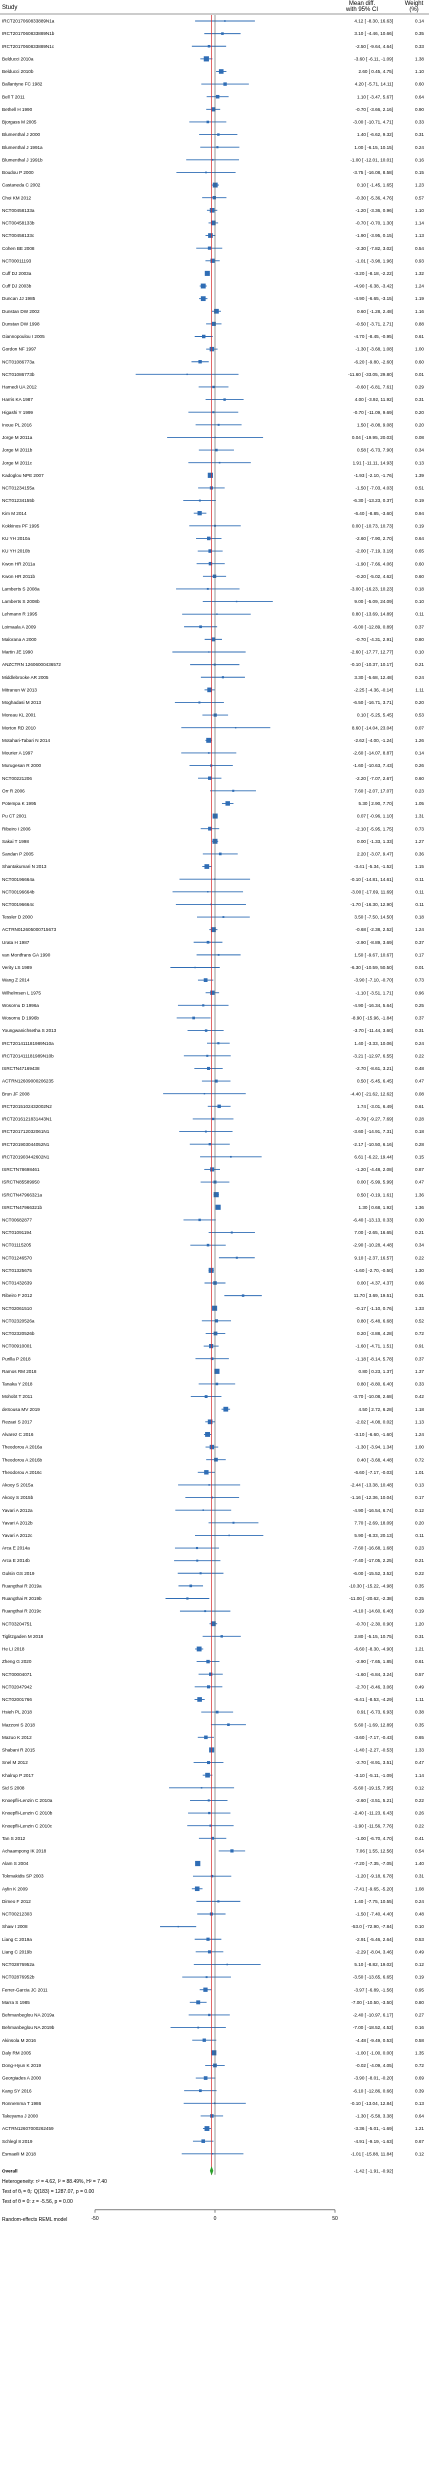  What do you see at coordinates (373, 1522) in the screenshot?
I see `study-estimate: 7.70 [ -2.69, 18.09]` at bounding box center [373, 1522].